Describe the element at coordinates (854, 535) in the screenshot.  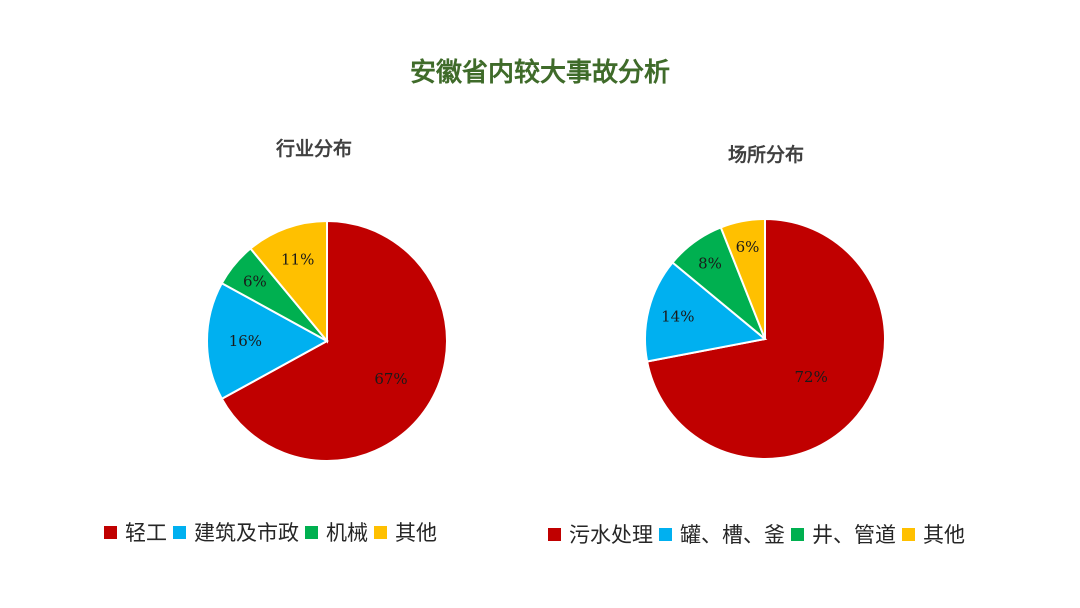
I see `legend-label: 井、管道` at that location.